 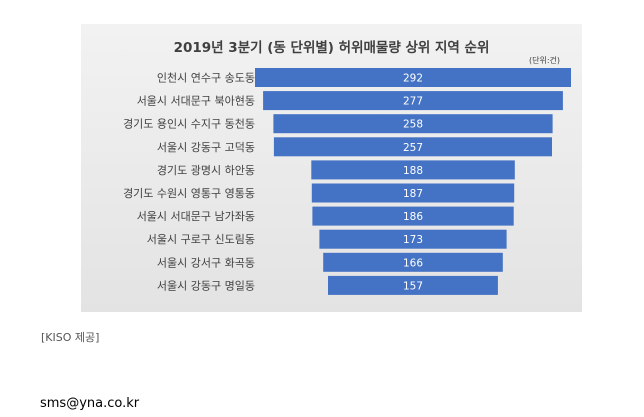 I want to click on bar-value-label: 188, so click(x=413, y=171).